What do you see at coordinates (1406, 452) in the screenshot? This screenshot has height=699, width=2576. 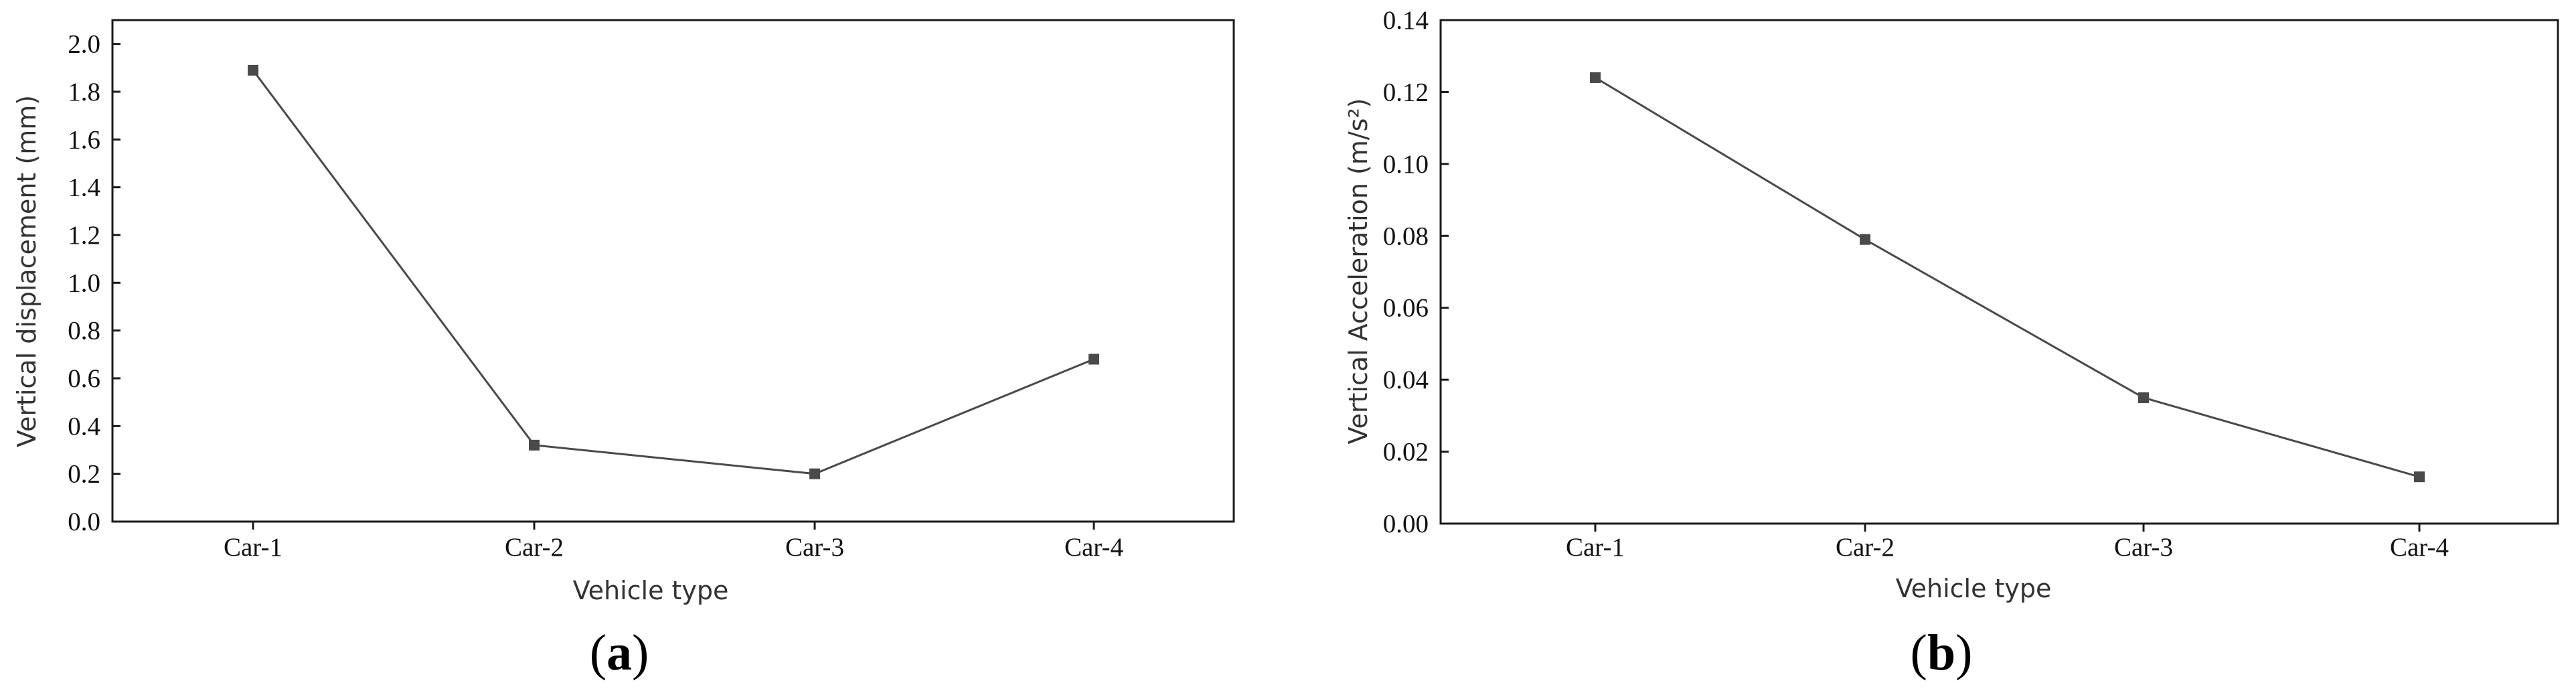 I see `y-tick-label: 0.02` at bounding box center [1406, 452].